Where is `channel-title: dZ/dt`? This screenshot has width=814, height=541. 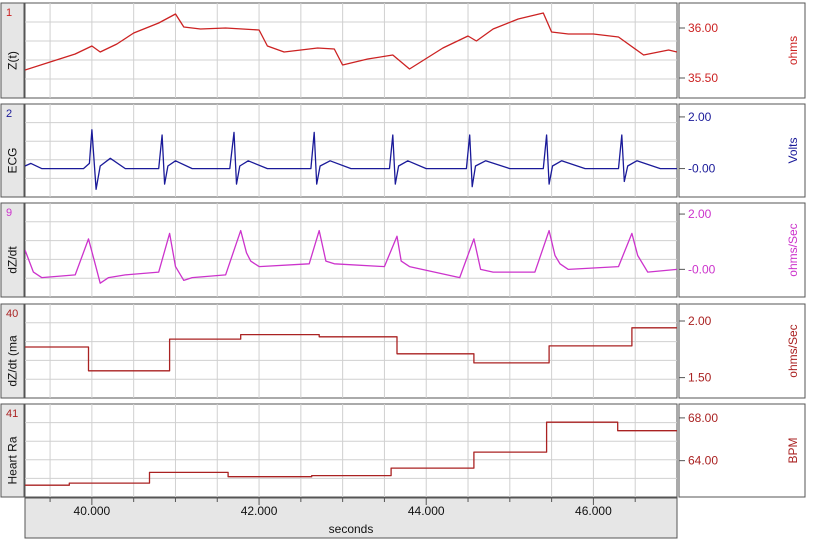 channel-title: dZ/dt is located at coordinates (13, 260).